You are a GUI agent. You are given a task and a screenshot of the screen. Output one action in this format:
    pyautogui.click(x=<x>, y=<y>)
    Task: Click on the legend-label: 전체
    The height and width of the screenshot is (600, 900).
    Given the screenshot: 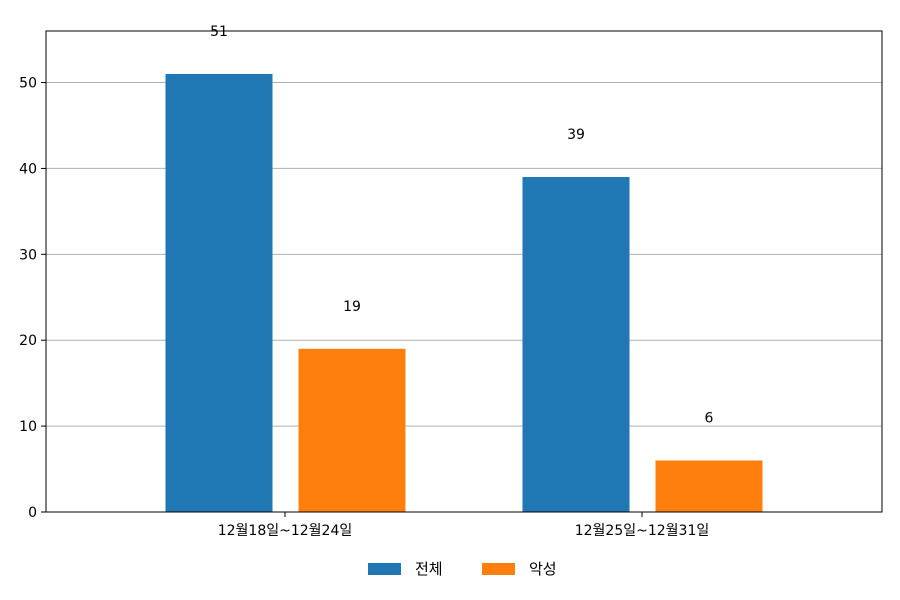 What is the action you would take?
    pyautogui.click(x=429, y=569)
    